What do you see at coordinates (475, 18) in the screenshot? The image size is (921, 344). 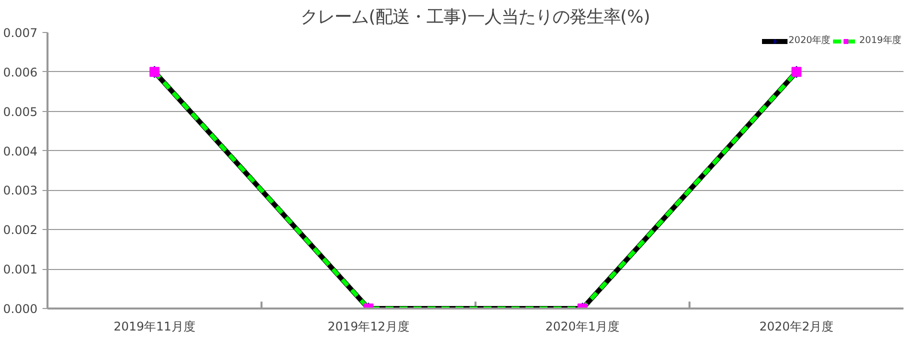 I see `chart-title: クレーム(配送・工事)一人当たりの発生率(%)` at bounding box center [475, 18].